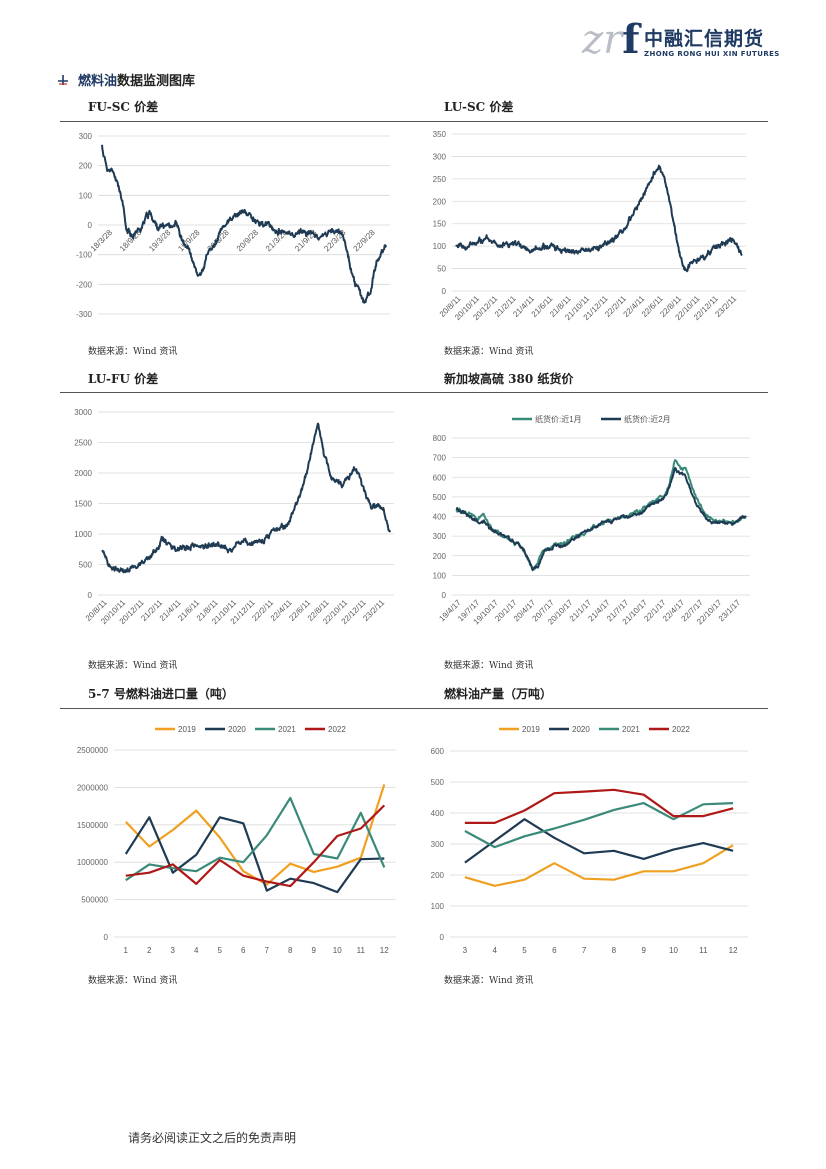 The image size is (826, 1169). What do you see at coordinates (93, 825) in the screenshot?
I see `y-tick-label: 1500000` at bounding box center [93, 825].